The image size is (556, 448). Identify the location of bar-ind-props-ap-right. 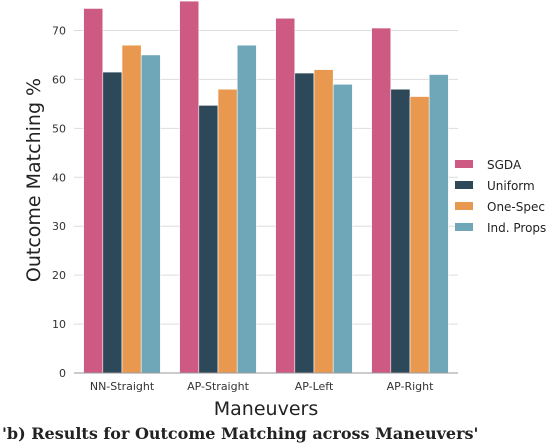
(438, 224).